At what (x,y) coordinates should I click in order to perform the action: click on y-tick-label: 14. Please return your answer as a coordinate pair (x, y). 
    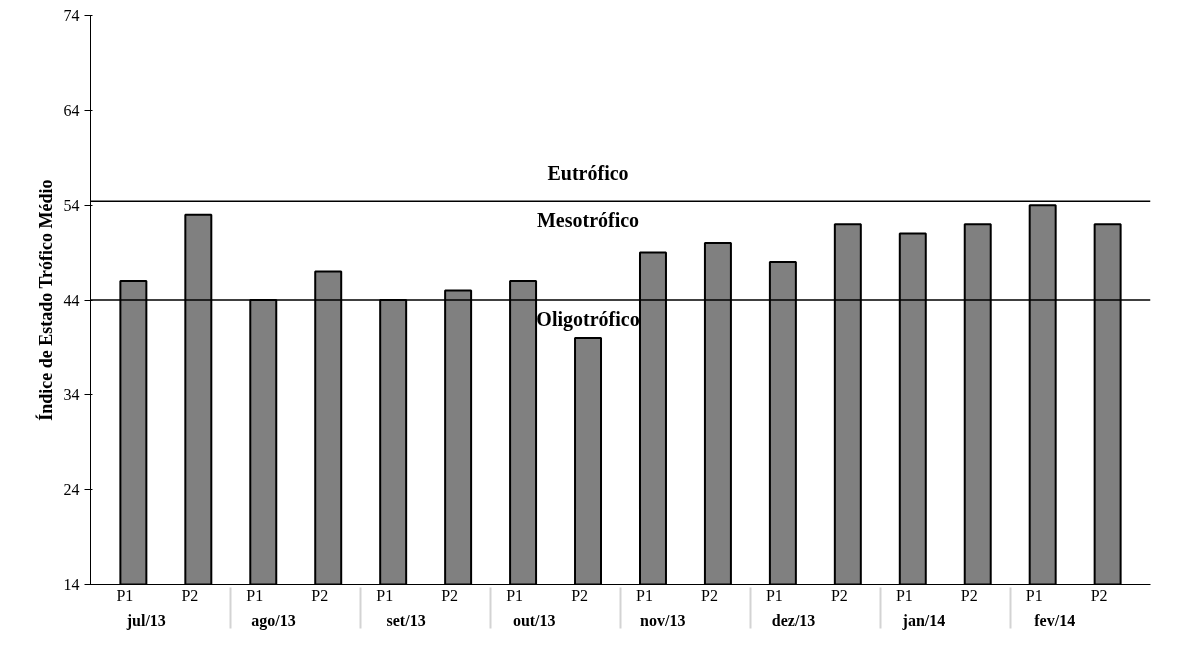
    Looking at the image, I should click on (71, 584).